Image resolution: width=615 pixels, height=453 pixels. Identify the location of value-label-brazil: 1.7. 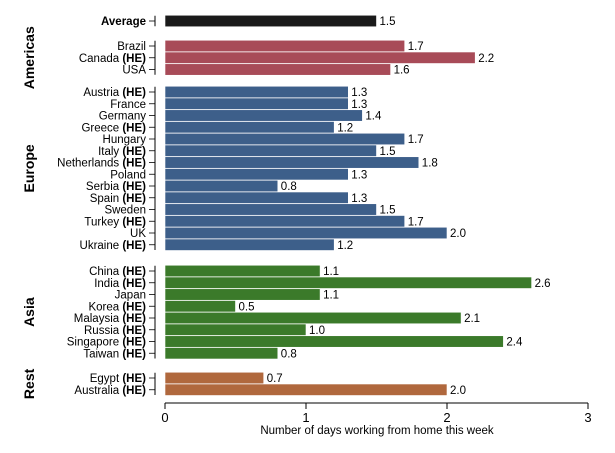
(416, 47).